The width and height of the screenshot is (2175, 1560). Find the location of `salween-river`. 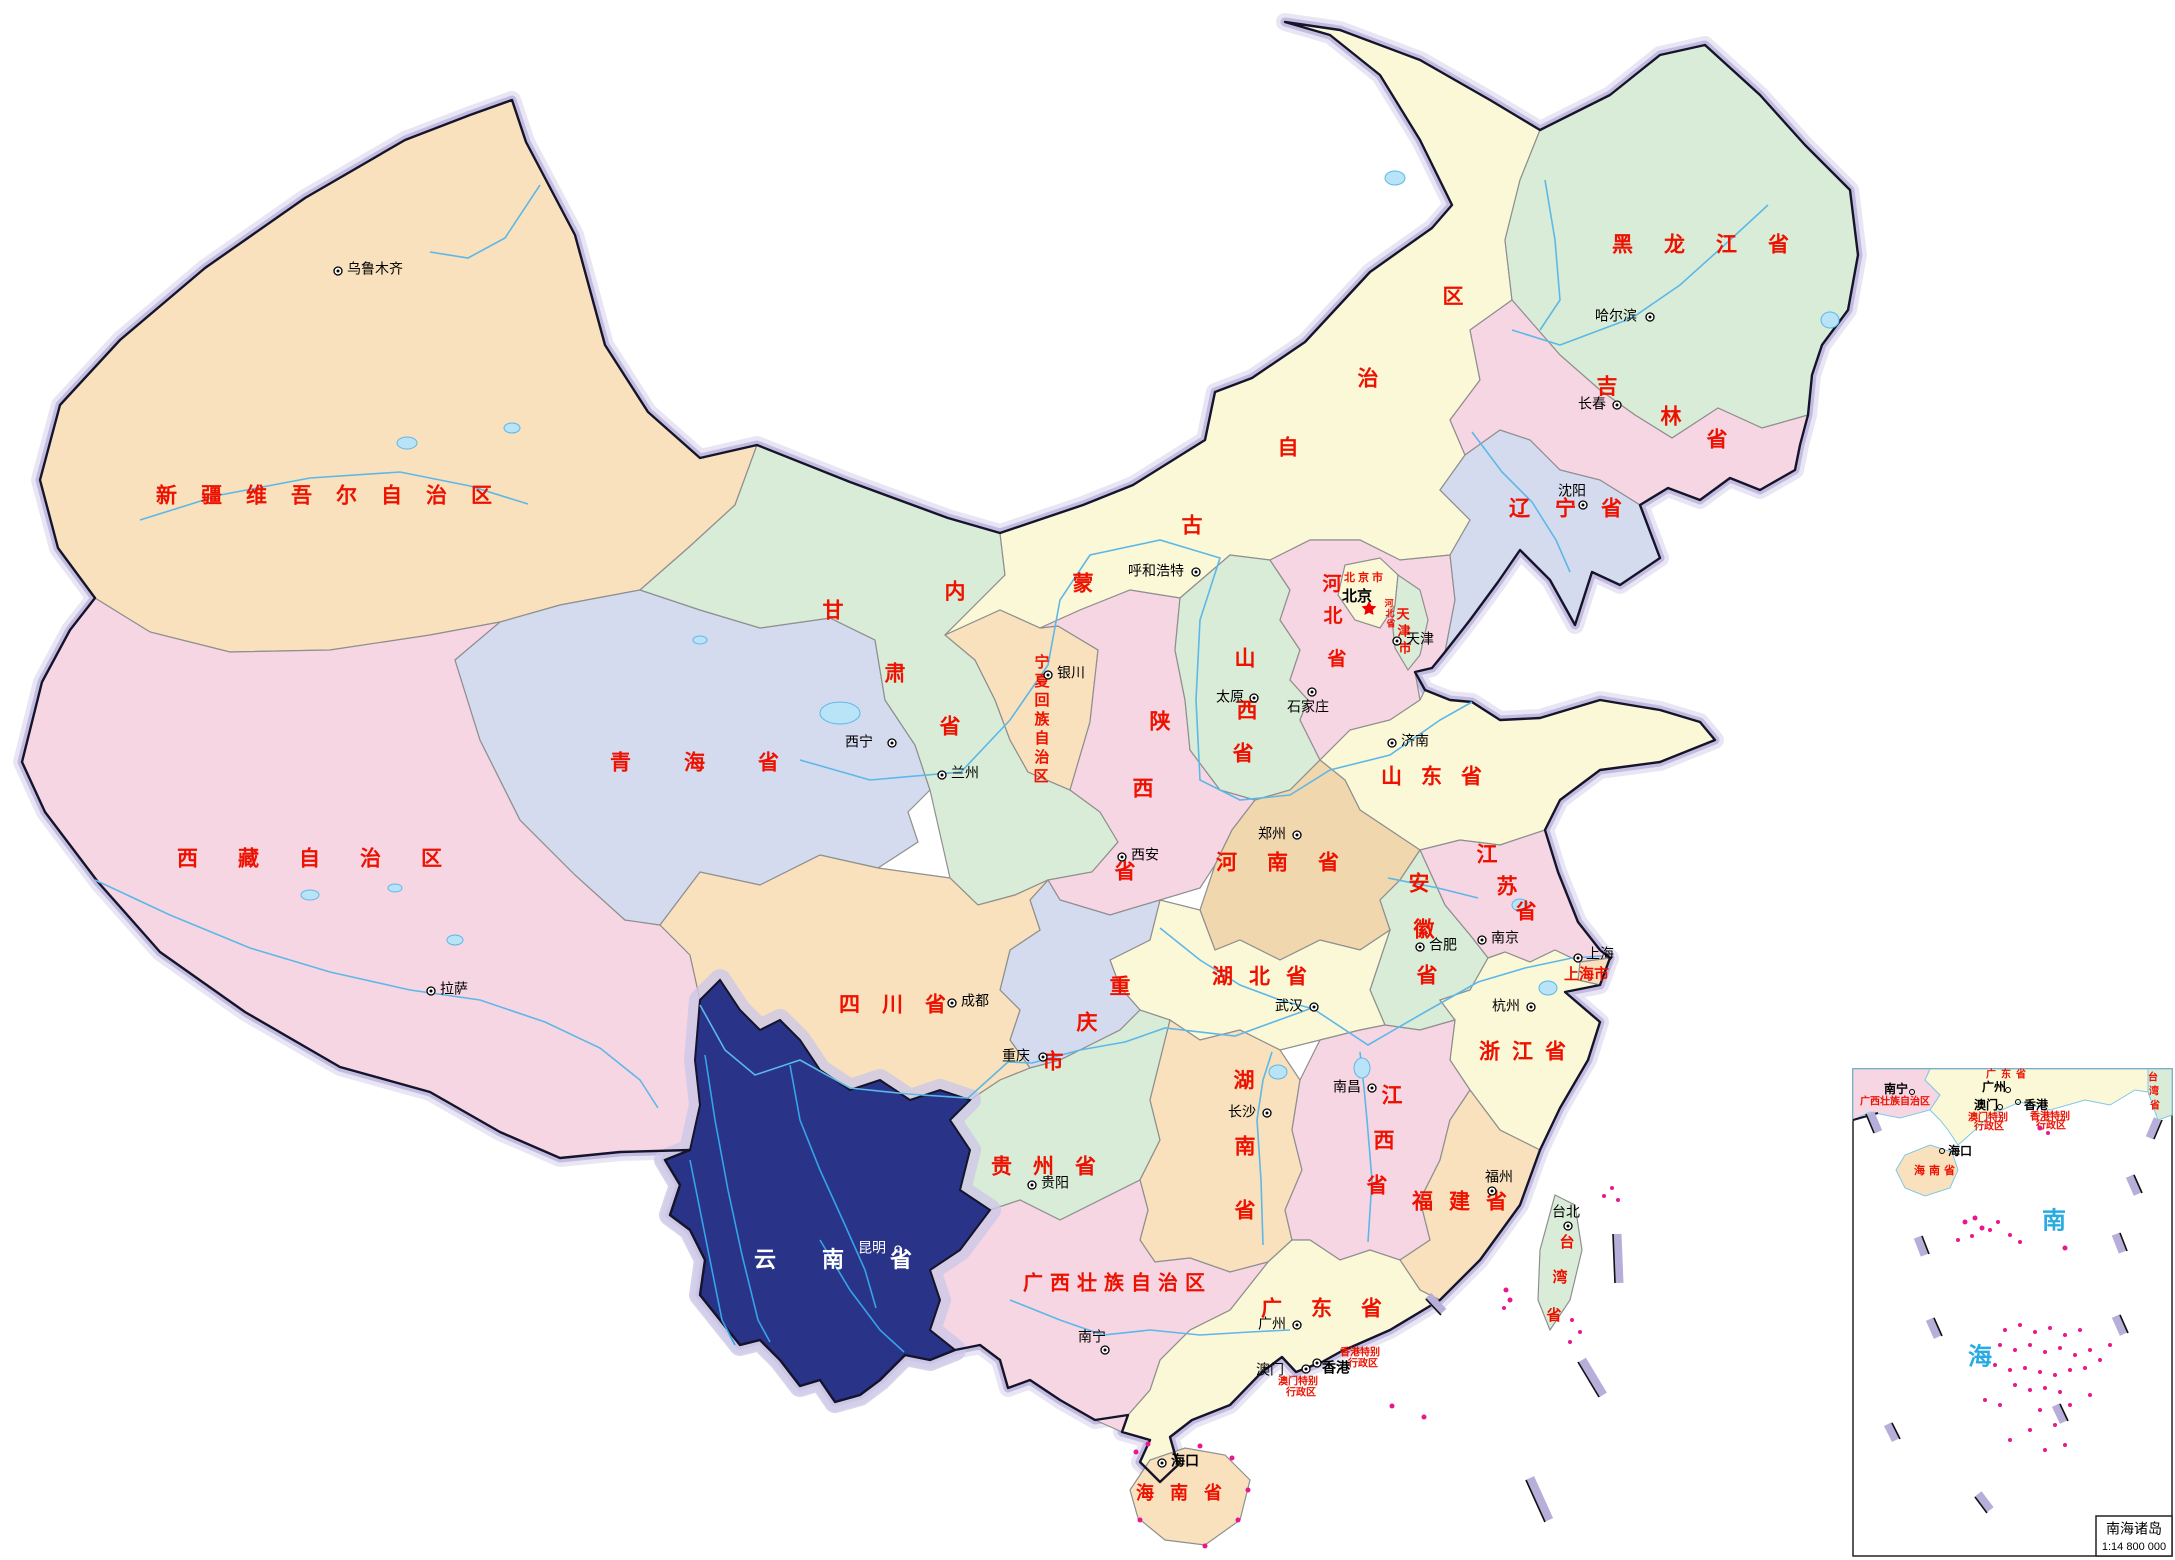

salween-river is located at coordinates (712, 1252).